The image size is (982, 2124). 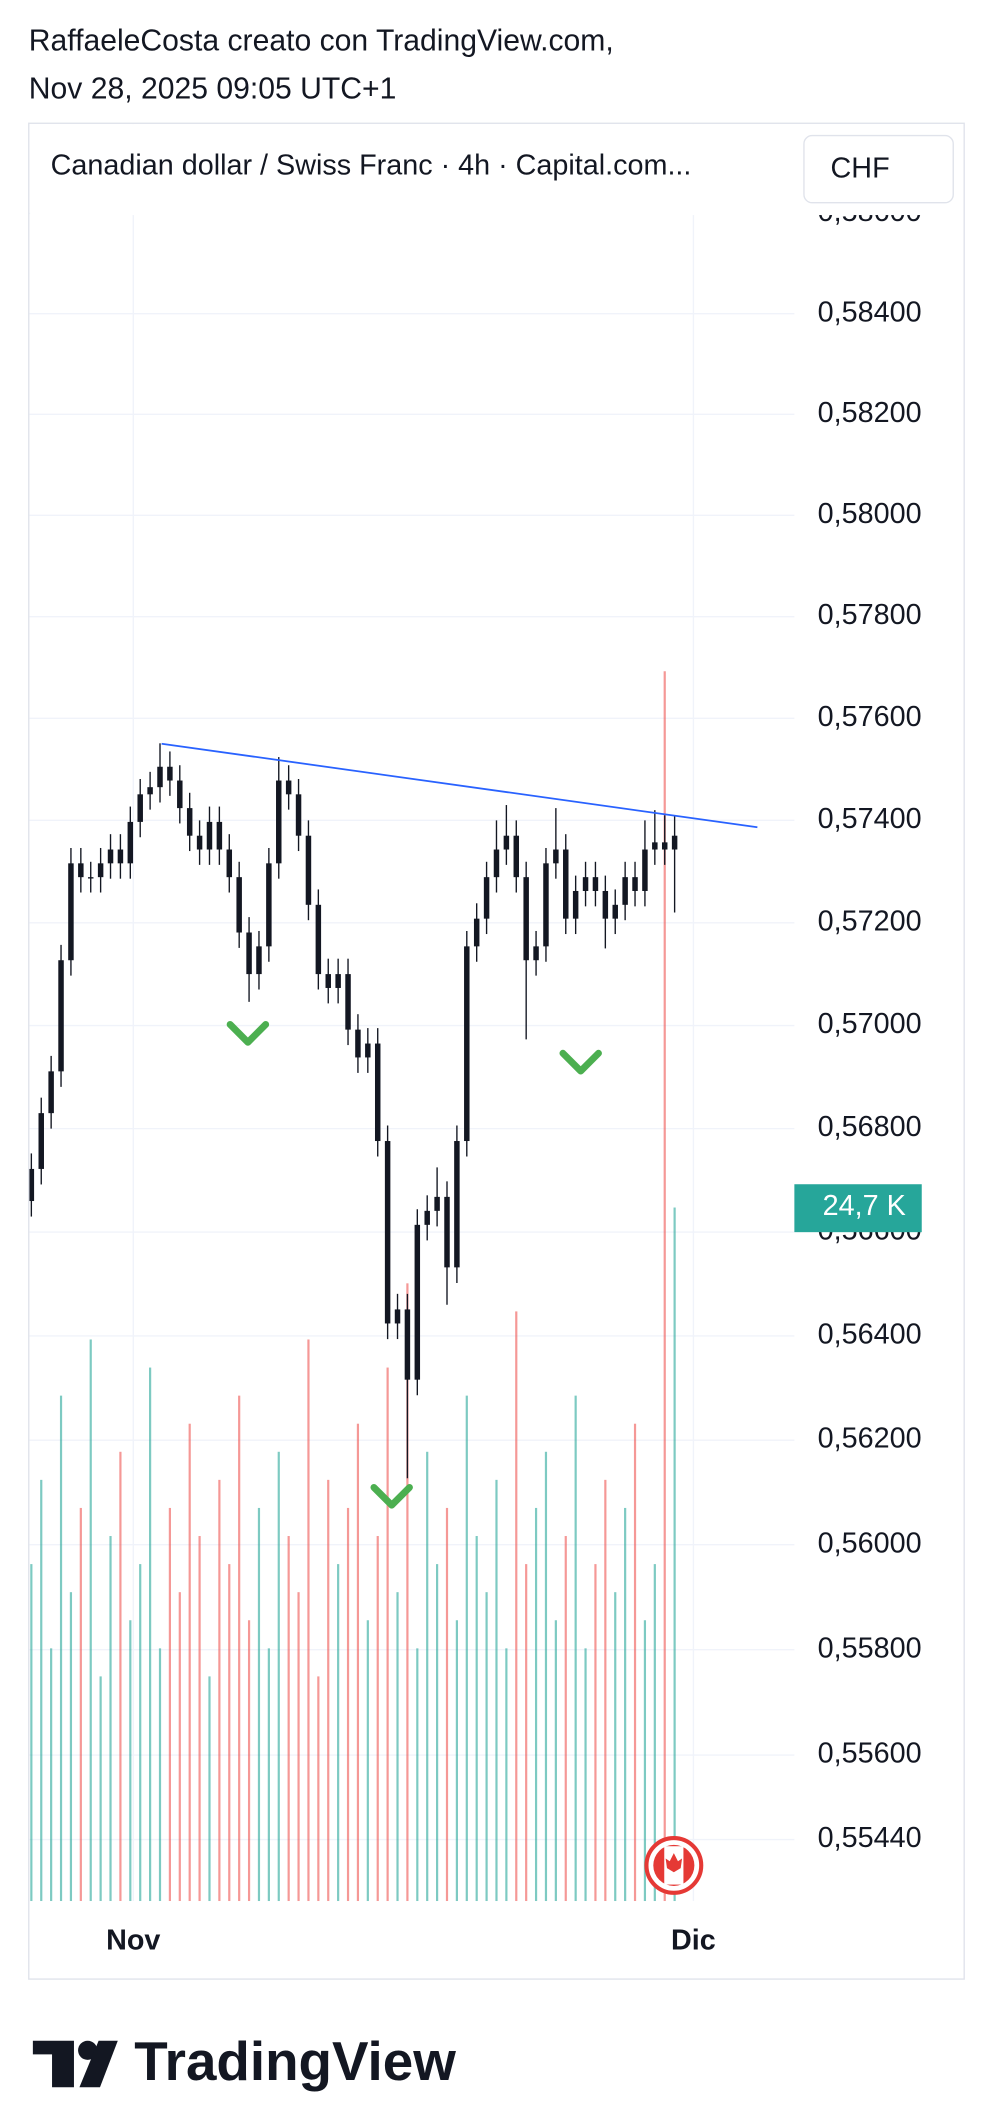 I want to click on y-tick-label: 0,57400, so click(x=870, y=819).